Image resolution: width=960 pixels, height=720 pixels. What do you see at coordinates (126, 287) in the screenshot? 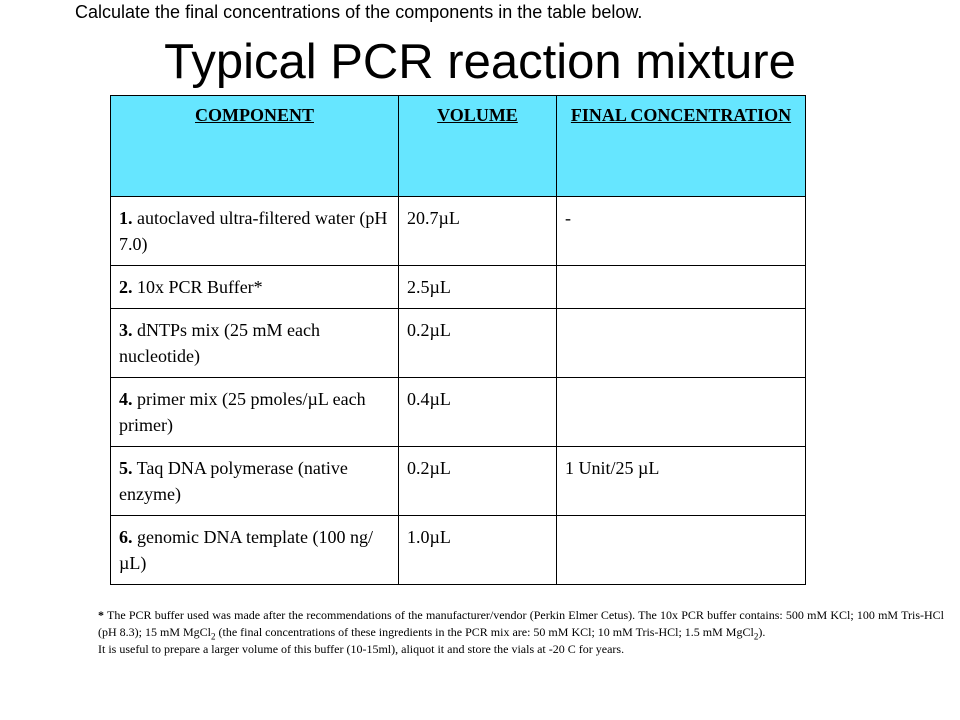
I see `row-number: 2.` at bounding box center [126, 287].